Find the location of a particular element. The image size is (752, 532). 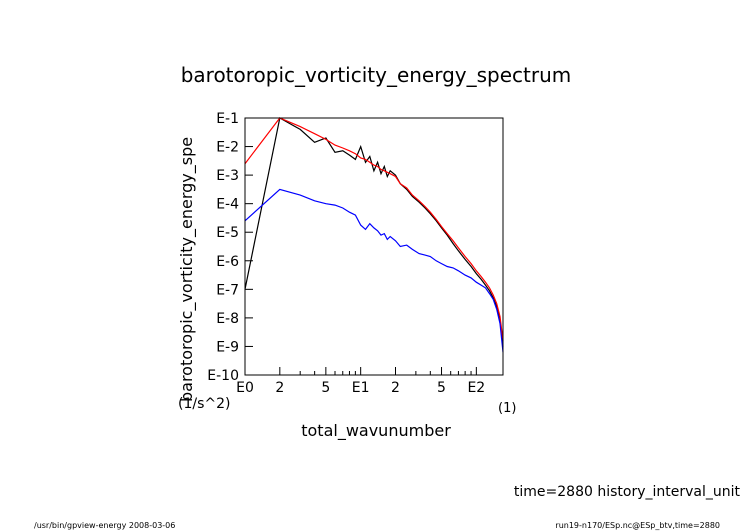

x-ticks: E0 2 5 E1 2 5 E2 is located at coordinates (360, 381).